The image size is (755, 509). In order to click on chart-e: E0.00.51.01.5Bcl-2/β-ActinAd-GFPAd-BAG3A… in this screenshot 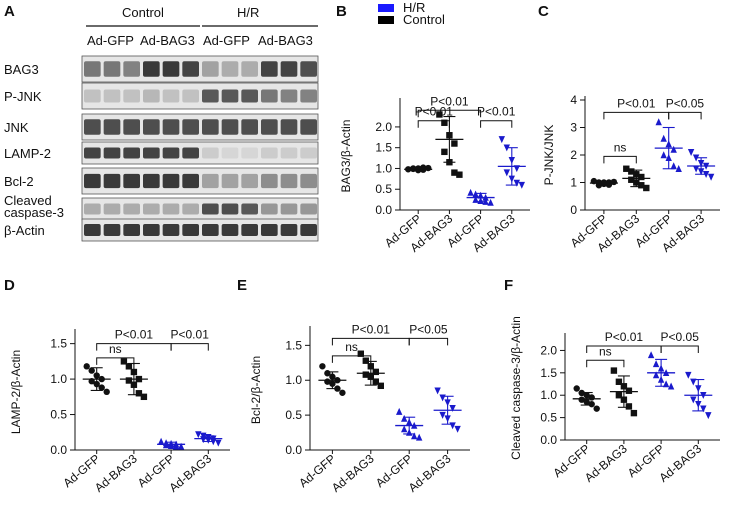, I will do `click(353, 386)`.